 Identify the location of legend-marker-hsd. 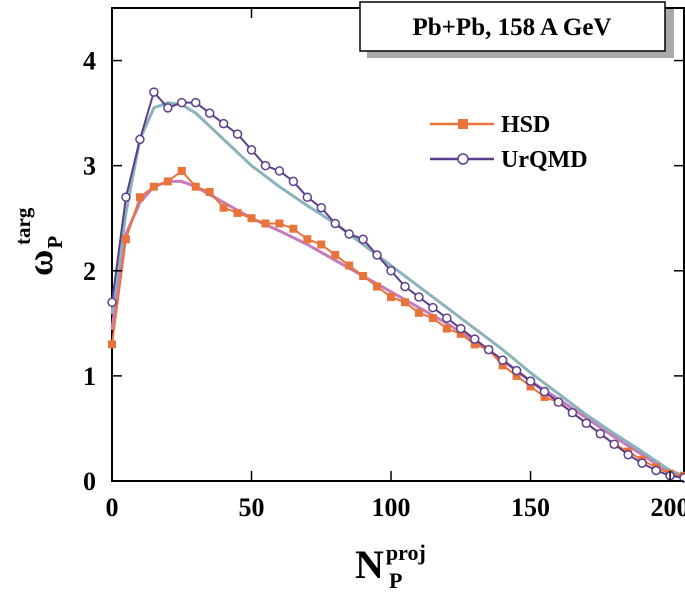
(463, 124).